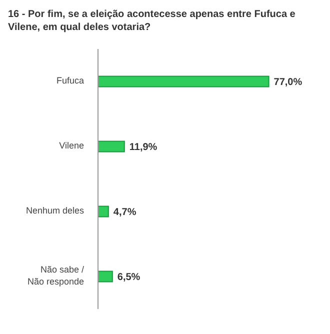  What do you see at coordinates (55, 275) in the screenshot?
I see `y-tick-label: Não sabe / Não responde` at bounding box center [55, 275].